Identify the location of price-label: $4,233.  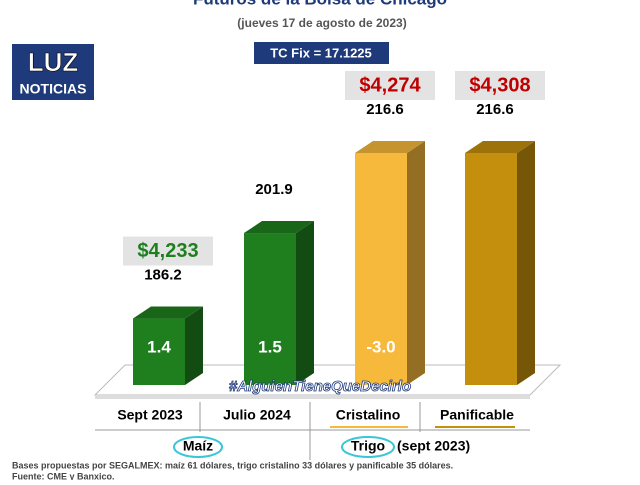
(167, 251).